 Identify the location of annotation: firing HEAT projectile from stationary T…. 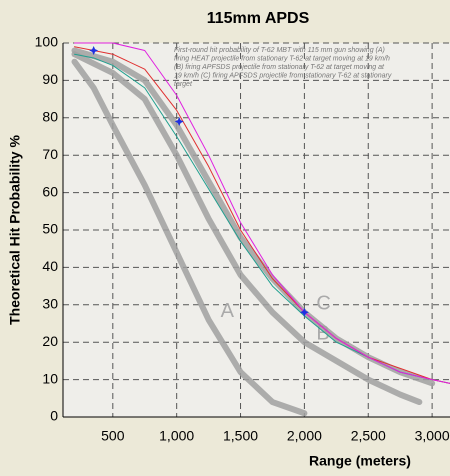
(282, 58).